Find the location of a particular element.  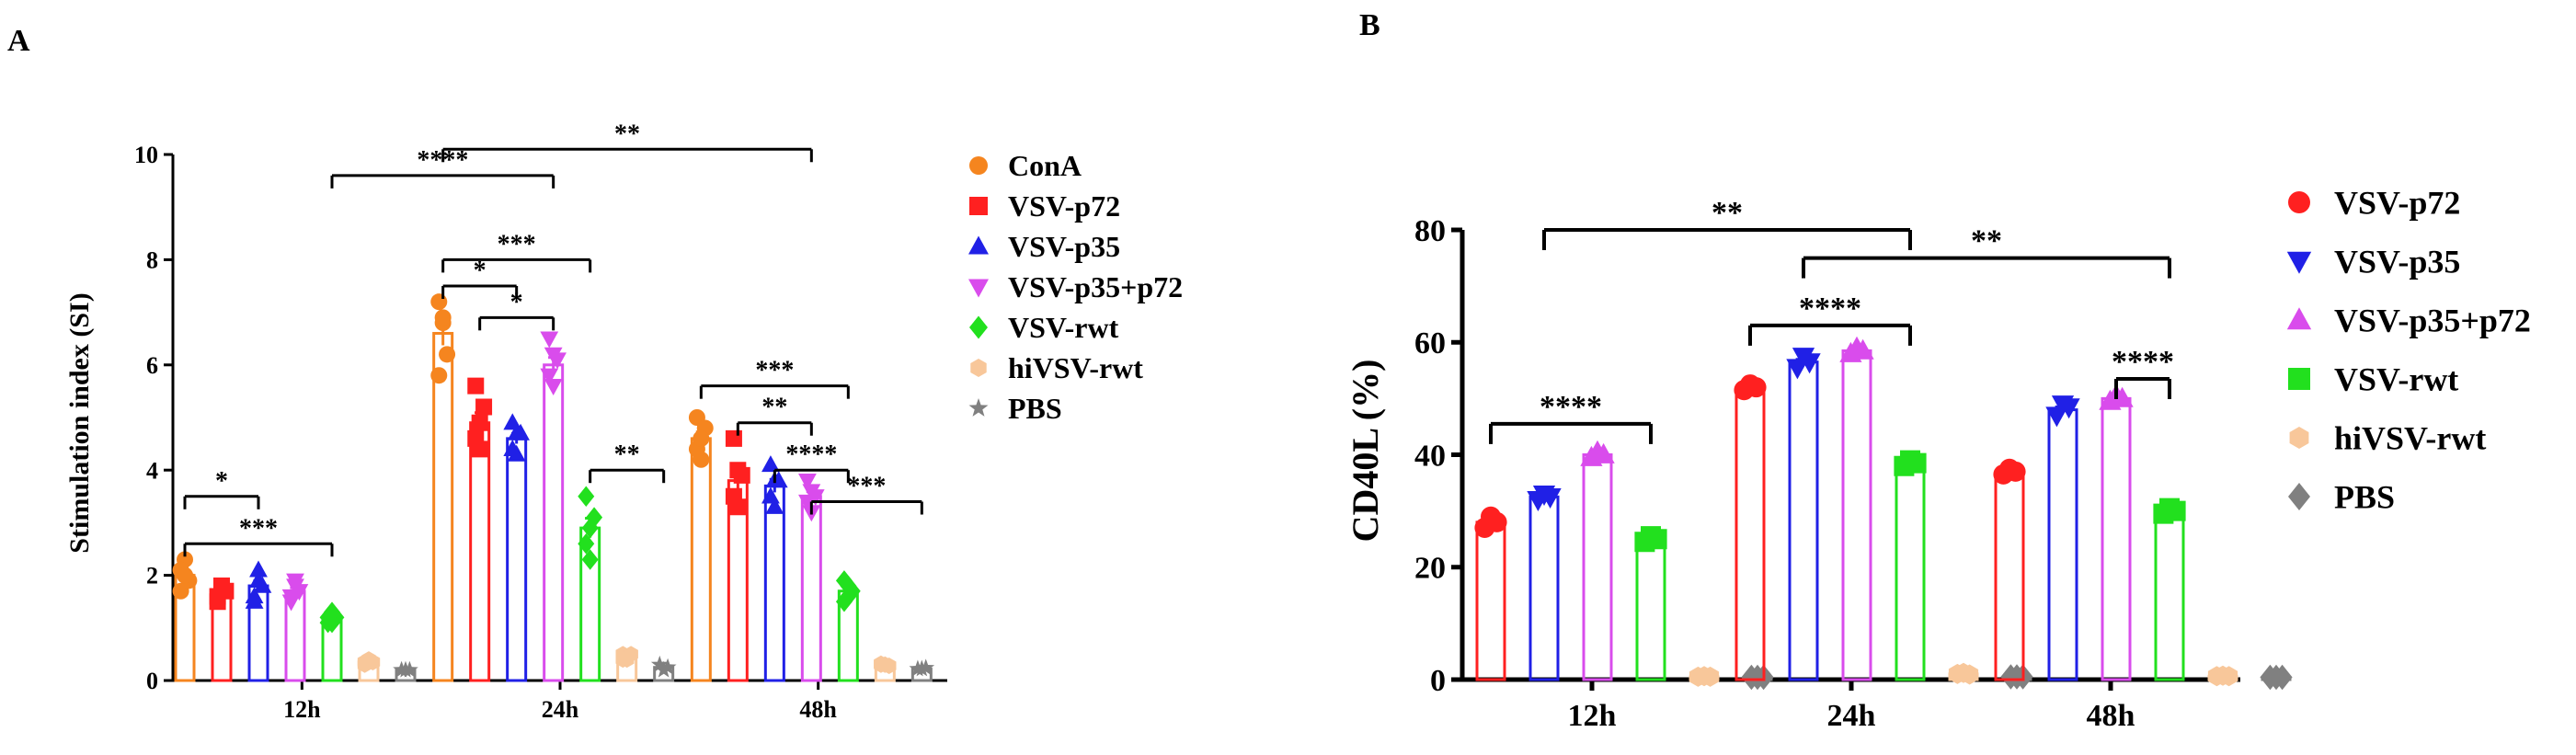

chart-a-y-label: Stimulation index (SI) is located at coordinates (80, 422).